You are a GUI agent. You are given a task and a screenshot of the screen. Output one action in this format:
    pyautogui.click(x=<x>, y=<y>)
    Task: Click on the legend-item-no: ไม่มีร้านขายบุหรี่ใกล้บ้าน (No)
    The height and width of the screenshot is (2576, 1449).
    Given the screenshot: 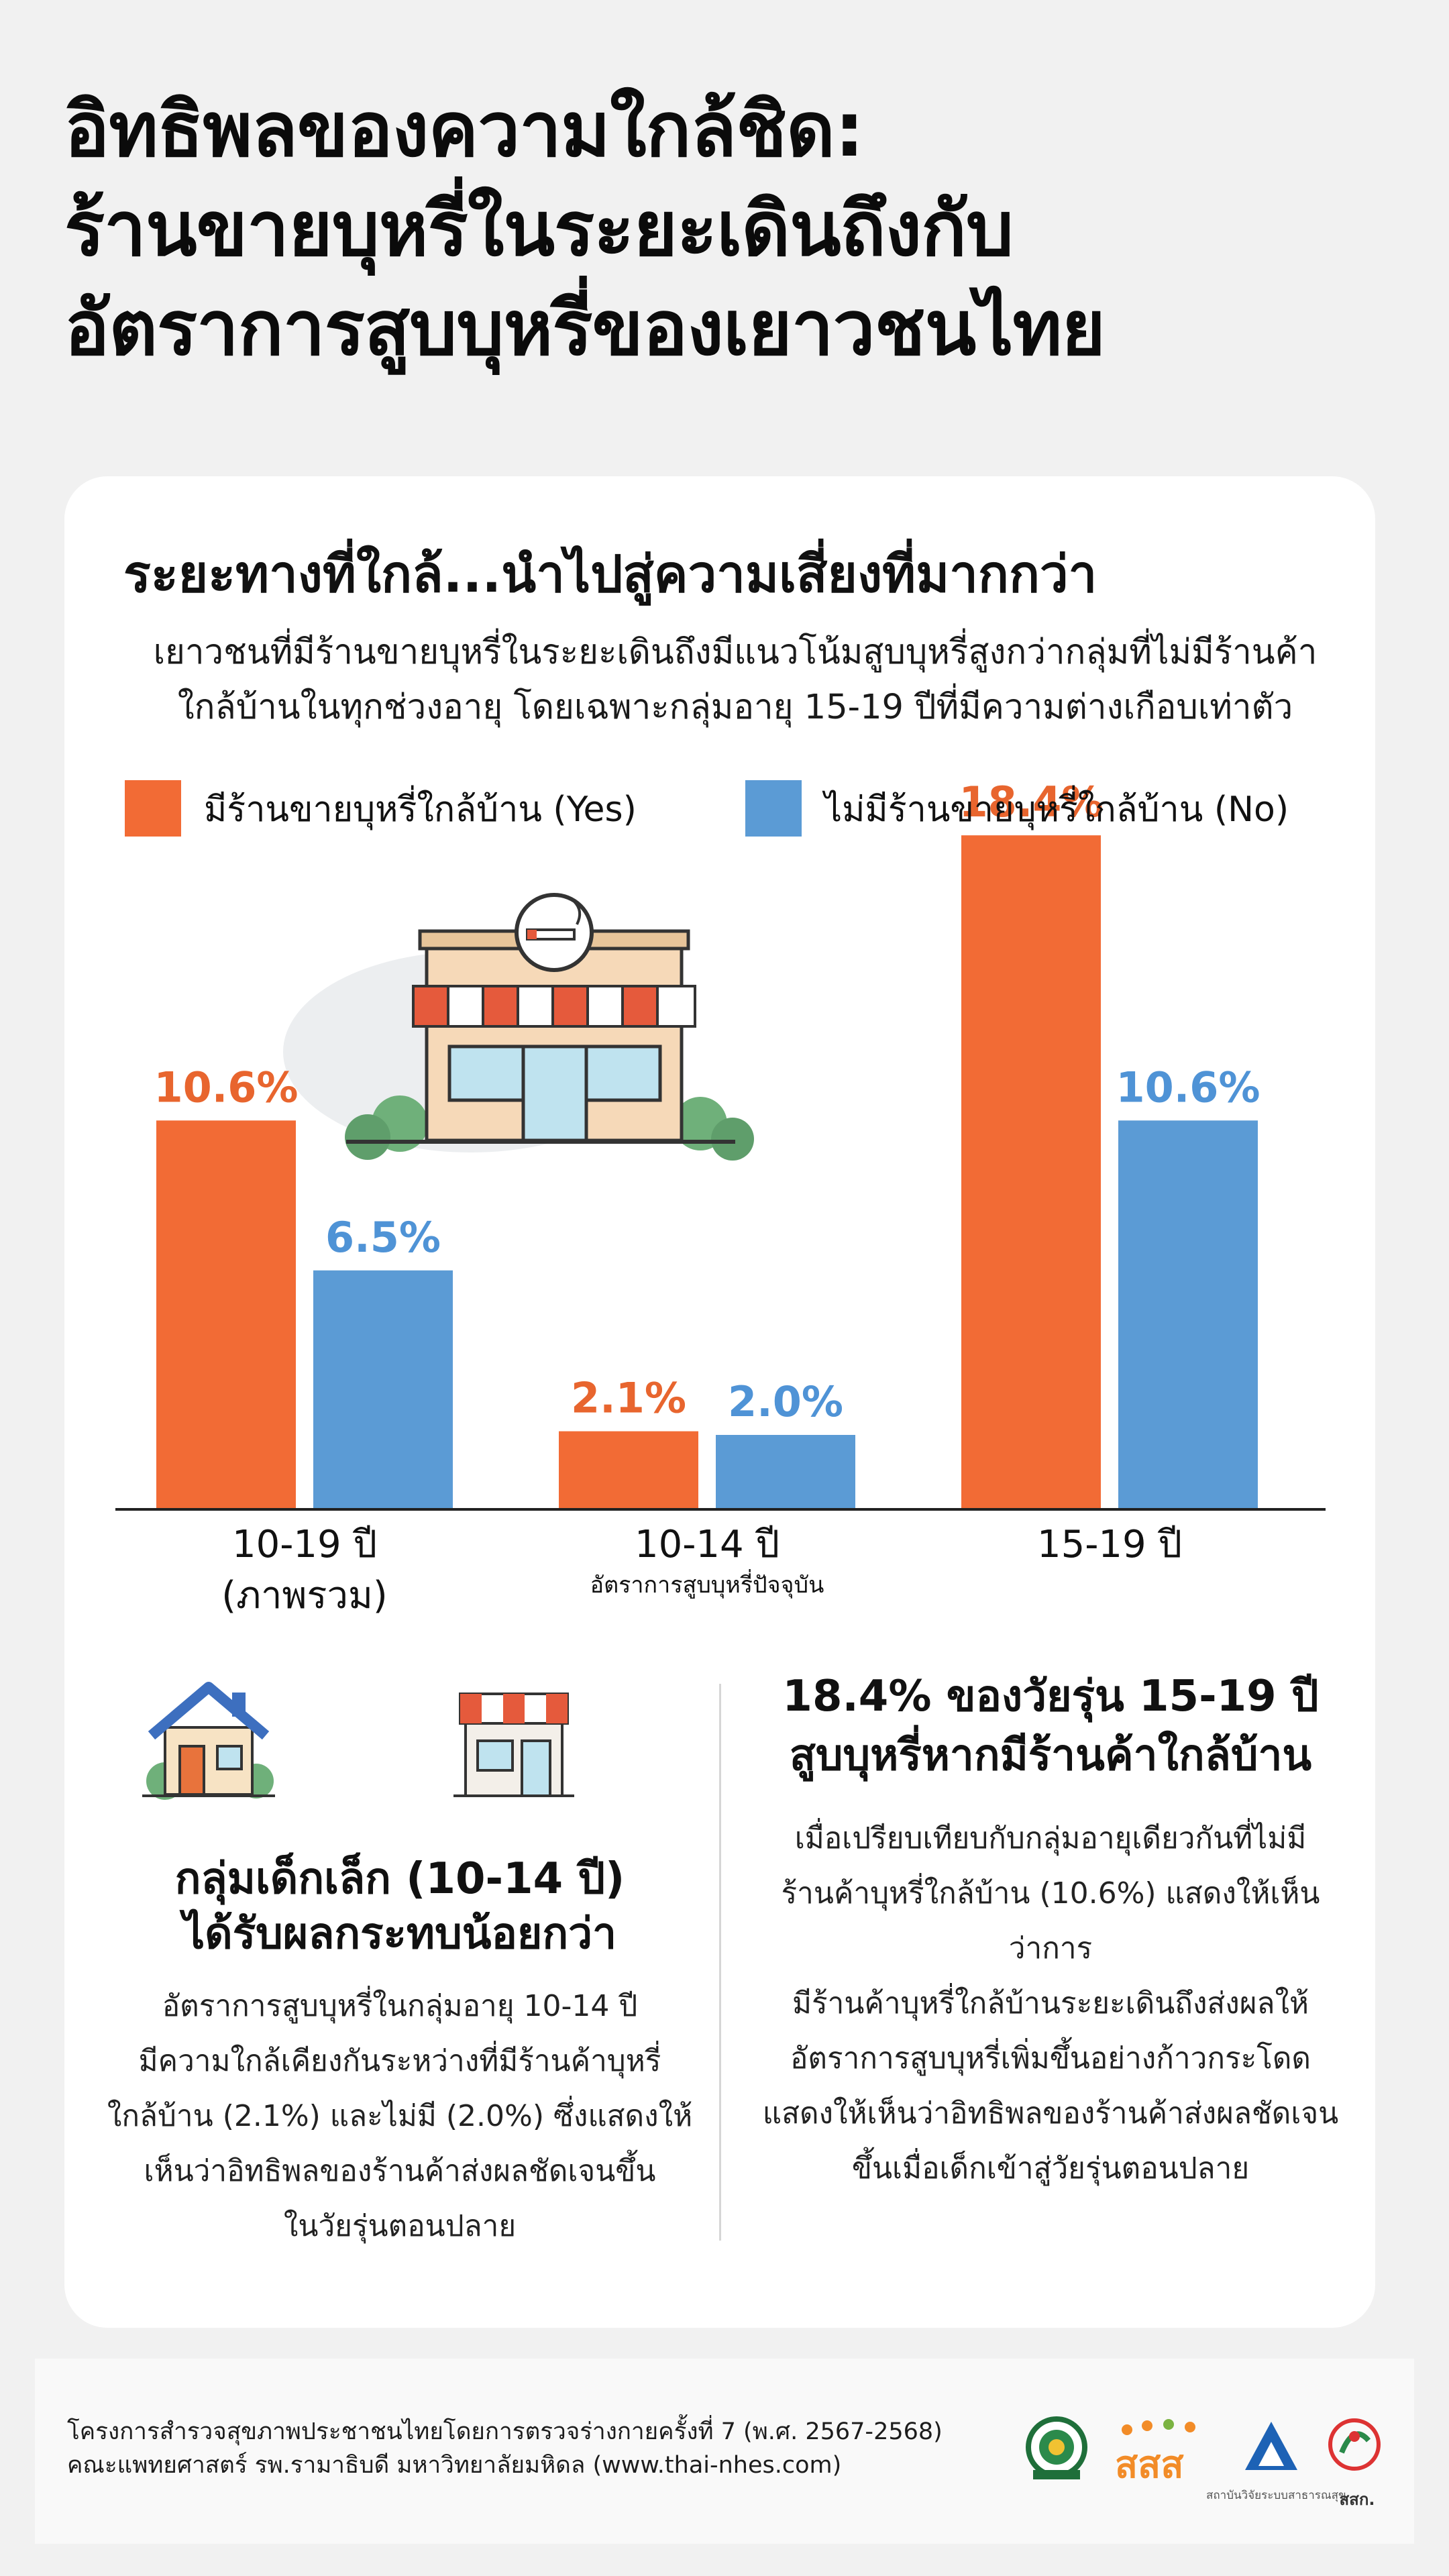 What is the action you would take?
    pyautogui.click(x=1017, y=808)
    